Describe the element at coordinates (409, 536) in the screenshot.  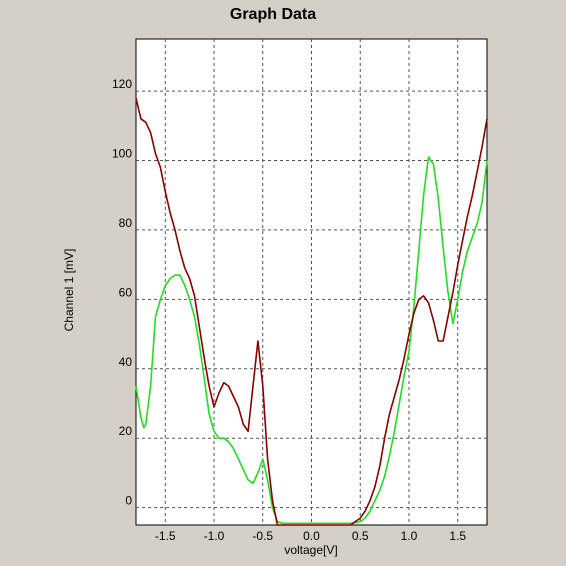
I see `x-tick-label: 1.0` at that location.